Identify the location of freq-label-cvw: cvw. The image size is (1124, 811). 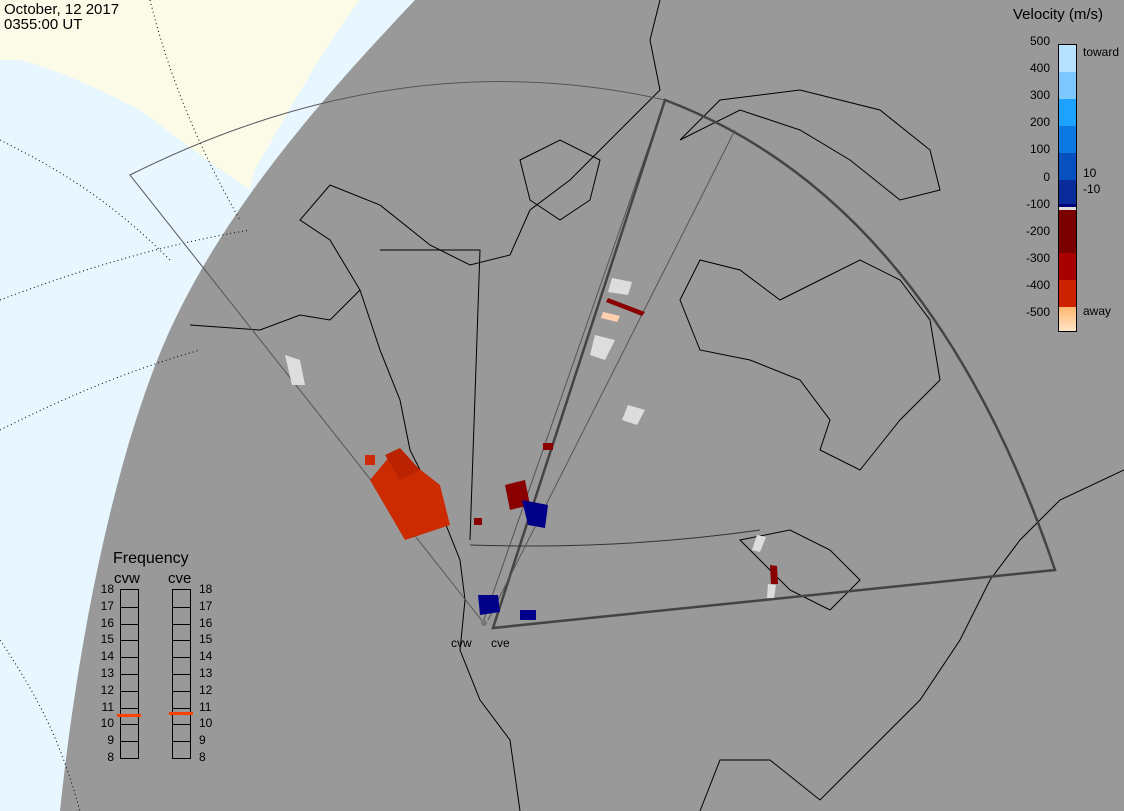
(127, 578).